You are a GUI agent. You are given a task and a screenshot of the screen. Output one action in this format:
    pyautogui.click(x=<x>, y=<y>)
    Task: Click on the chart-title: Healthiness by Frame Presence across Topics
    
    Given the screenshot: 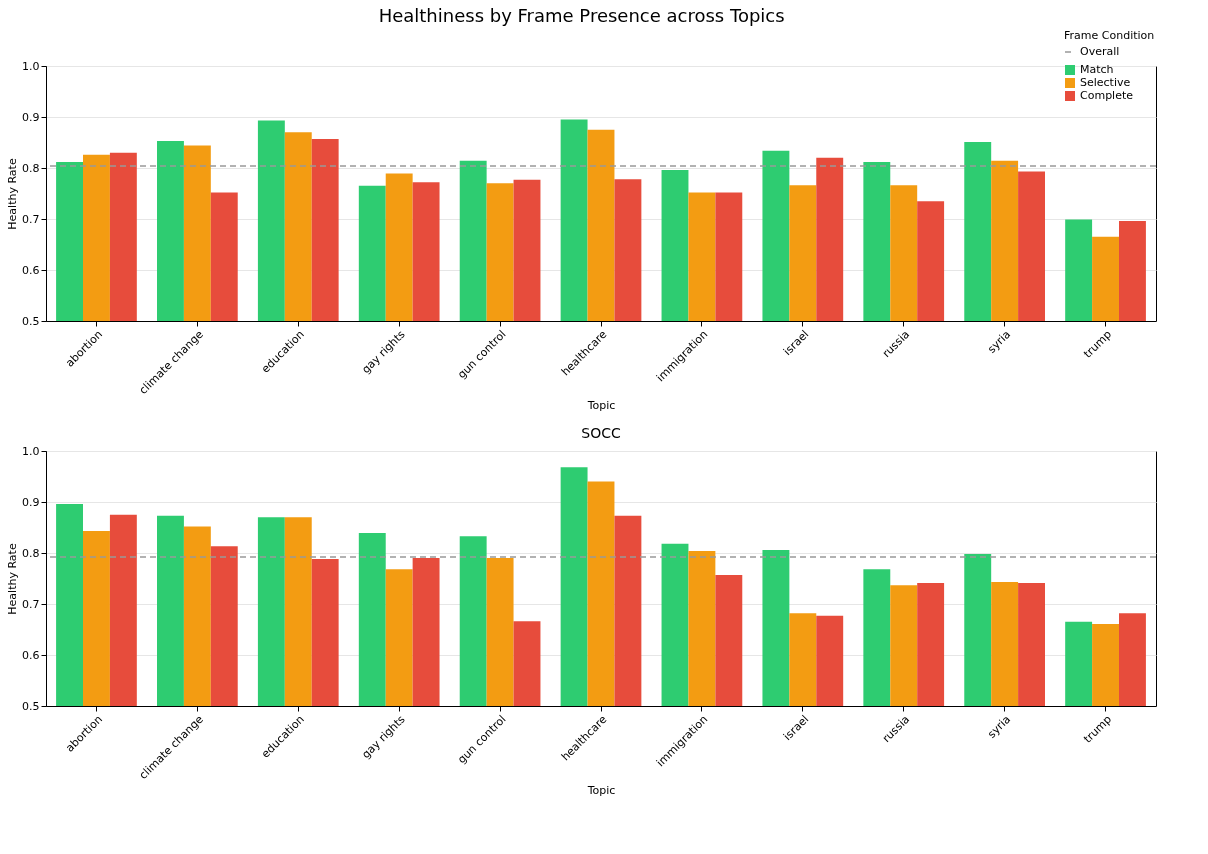 What is the action you would take?
    pyautogui.click(x=581, y=15)
    